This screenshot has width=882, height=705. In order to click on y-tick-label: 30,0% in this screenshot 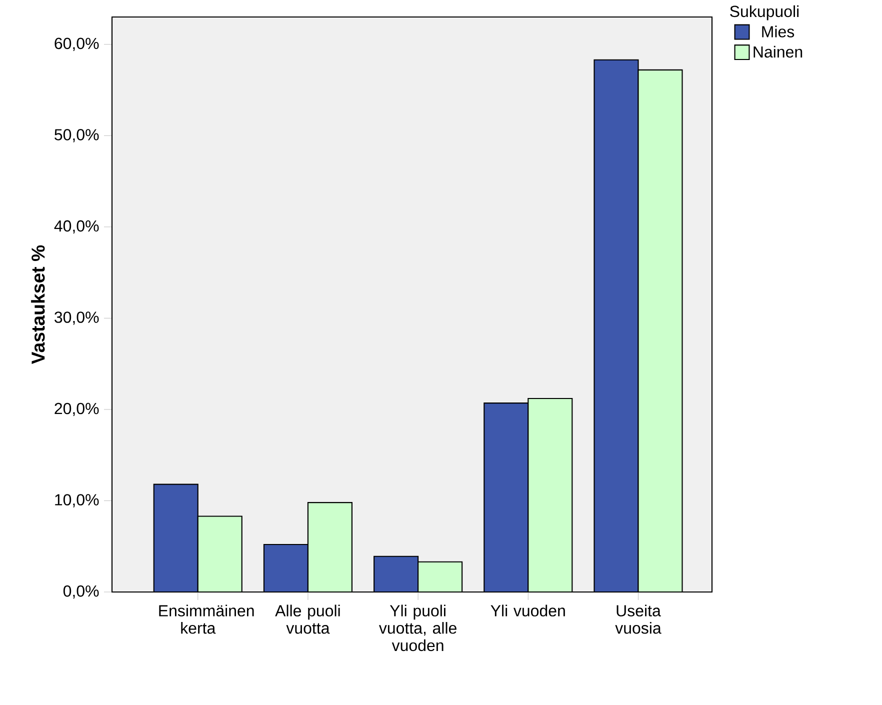, I will do `click(76, 318)`.